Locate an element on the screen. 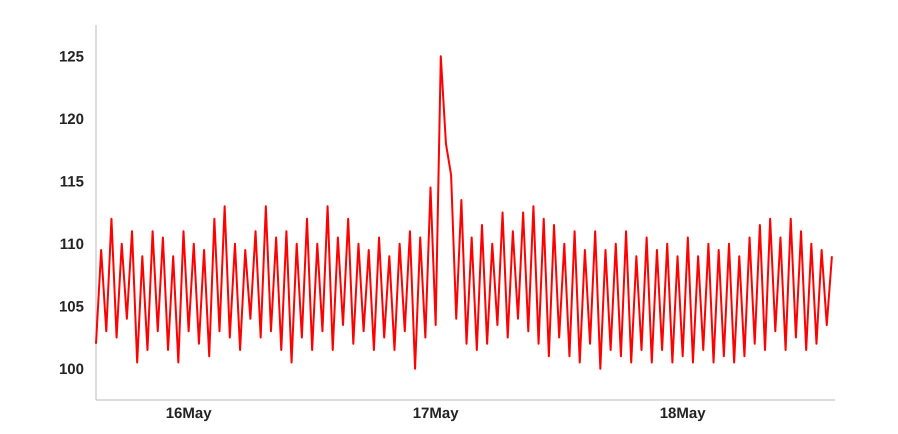  y-tick-label: 120 is located at coordinates (71, 119).